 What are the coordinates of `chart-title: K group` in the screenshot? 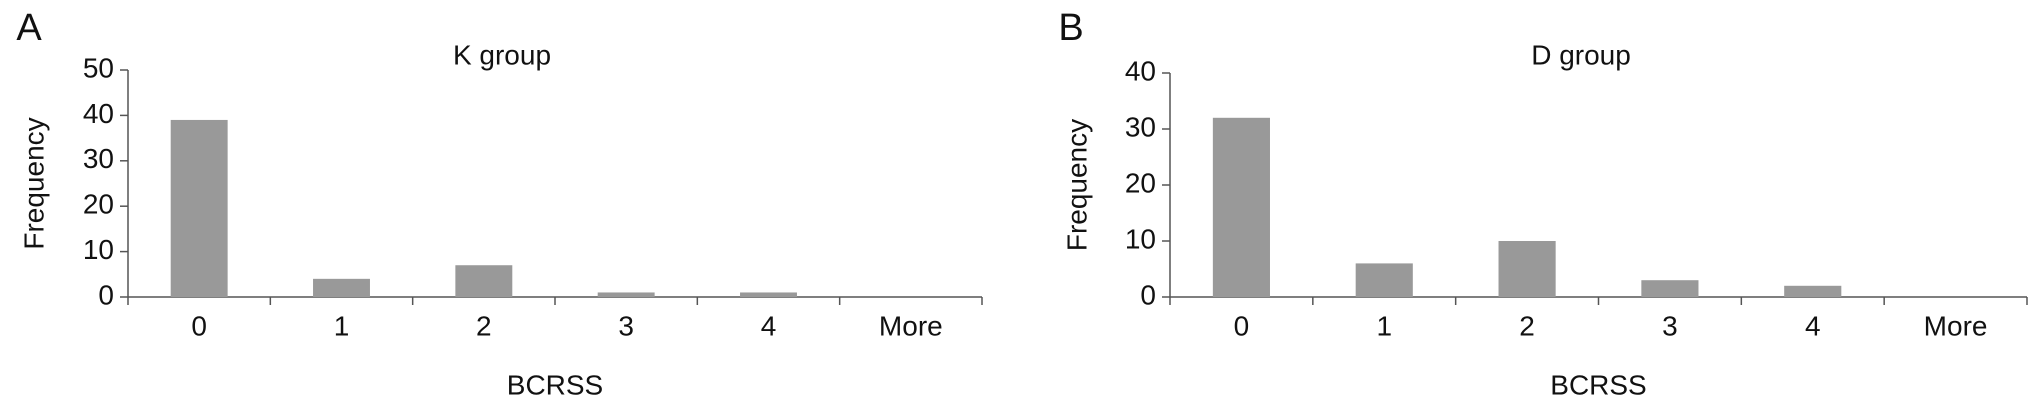 It's located at (502, 54).